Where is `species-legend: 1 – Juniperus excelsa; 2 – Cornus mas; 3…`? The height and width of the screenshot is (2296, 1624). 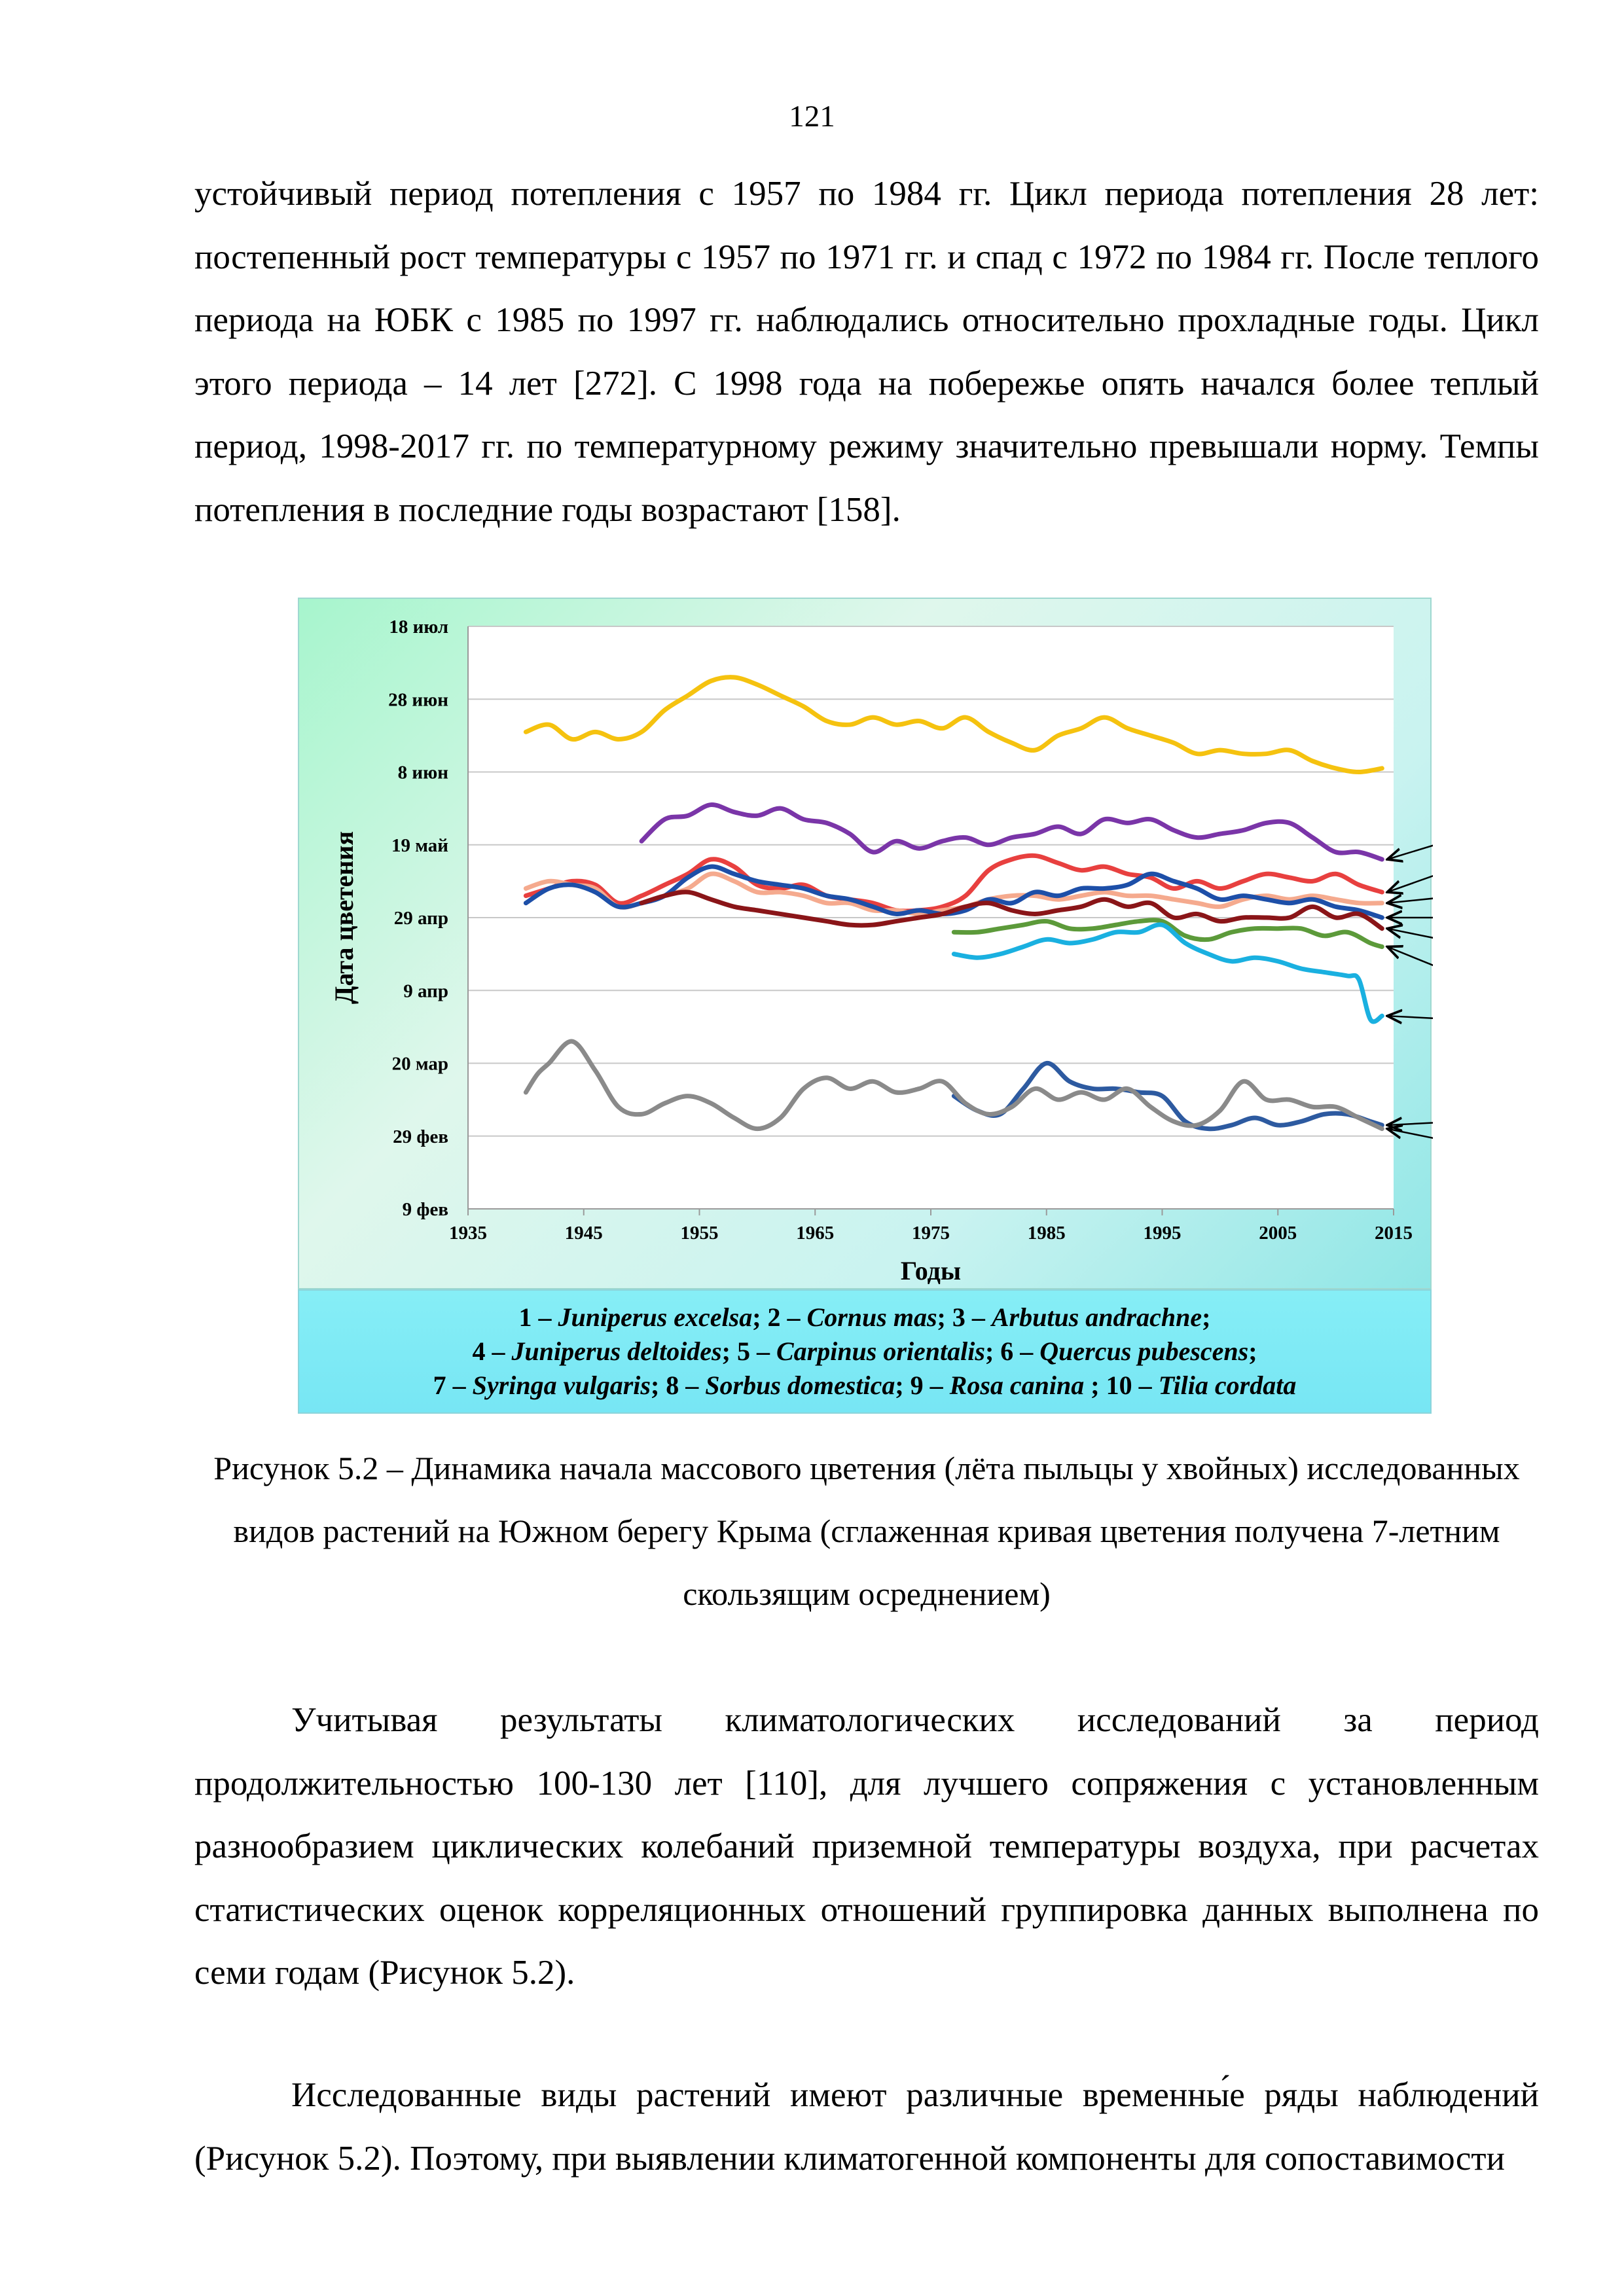 species-legend: 1 – Juniperus excelsa; 2 – Cornus mas; 3… is located at coordinates (865, 1351).